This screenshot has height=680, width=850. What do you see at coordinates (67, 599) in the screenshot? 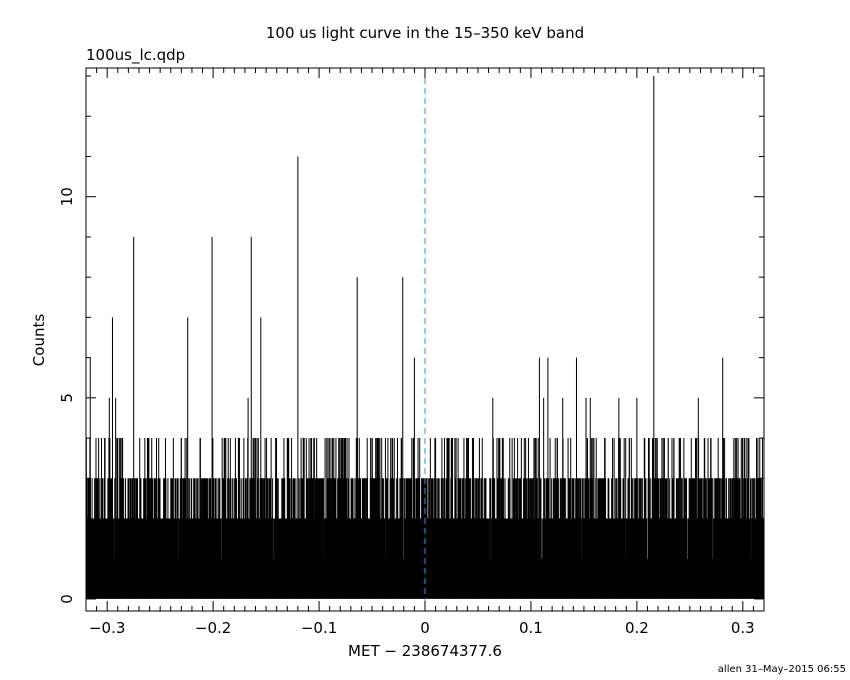
I see `y-tick-label: 0` at bounding box center [67, 599].